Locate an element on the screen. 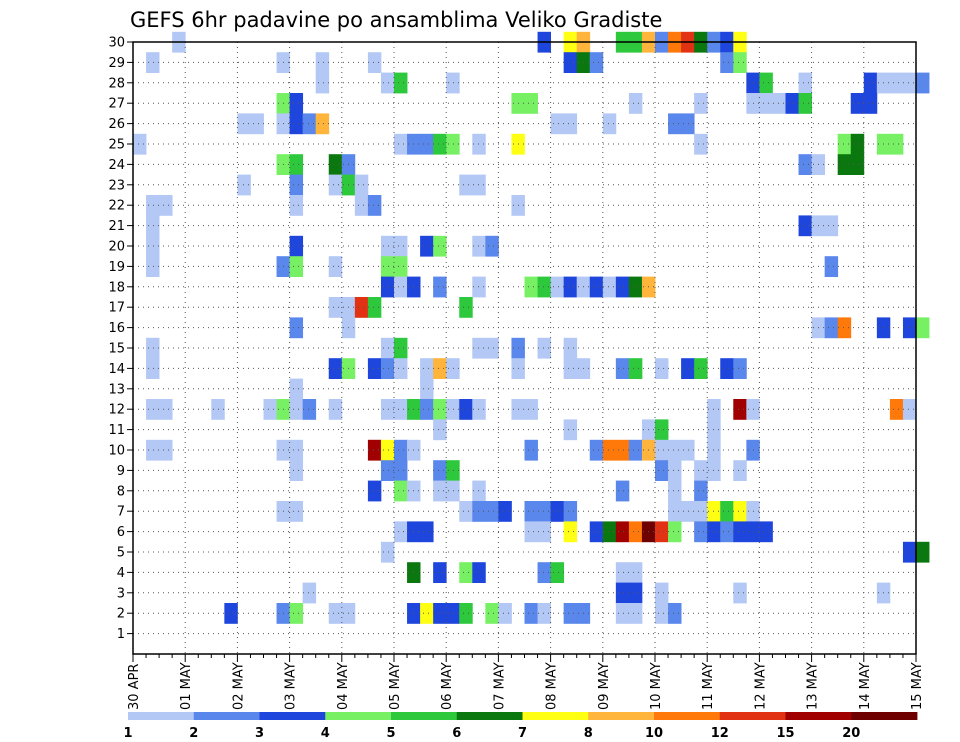 This screenshot has width=960, height=742. y-tick-label: 16 is located at coordinates (116, 328).